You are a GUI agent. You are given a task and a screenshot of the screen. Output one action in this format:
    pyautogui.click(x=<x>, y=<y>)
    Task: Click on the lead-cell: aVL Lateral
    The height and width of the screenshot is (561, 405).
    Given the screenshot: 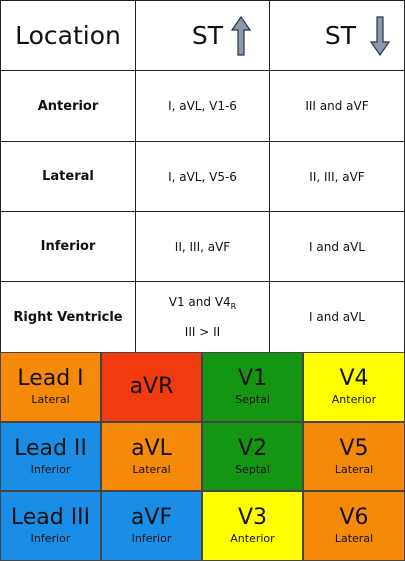 What is the action you would take?
    pyautogui.click(x=151, y=456)
    